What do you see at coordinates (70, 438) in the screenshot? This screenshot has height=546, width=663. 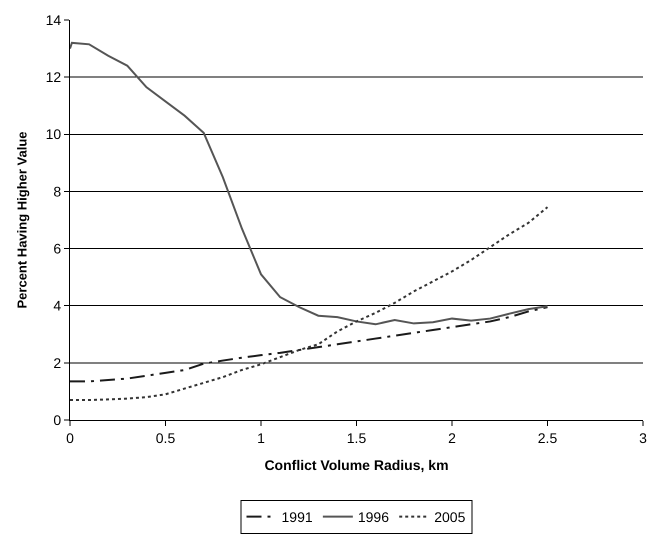 I see `x-tick-label: 0` at bounding box center [70, 438].